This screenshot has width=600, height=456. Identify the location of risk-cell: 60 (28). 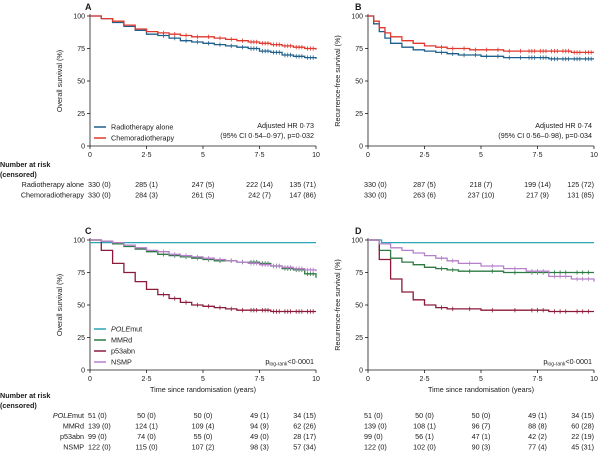
(582, 426).